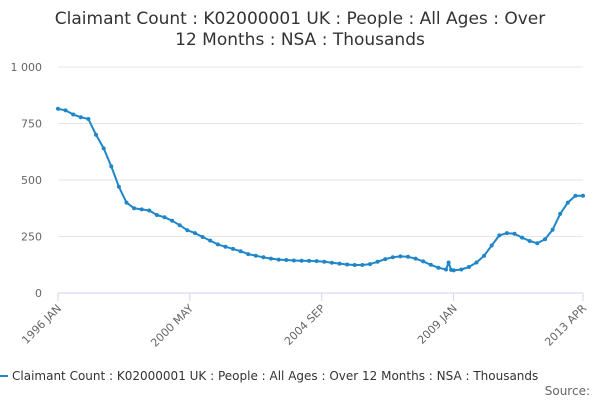 This screenshot has width=600, height=400. What do you see at coordinates (565, 325) in the screenshot?
I see `x-tick-label: 2013 APR` at bounding box center [565, 325].